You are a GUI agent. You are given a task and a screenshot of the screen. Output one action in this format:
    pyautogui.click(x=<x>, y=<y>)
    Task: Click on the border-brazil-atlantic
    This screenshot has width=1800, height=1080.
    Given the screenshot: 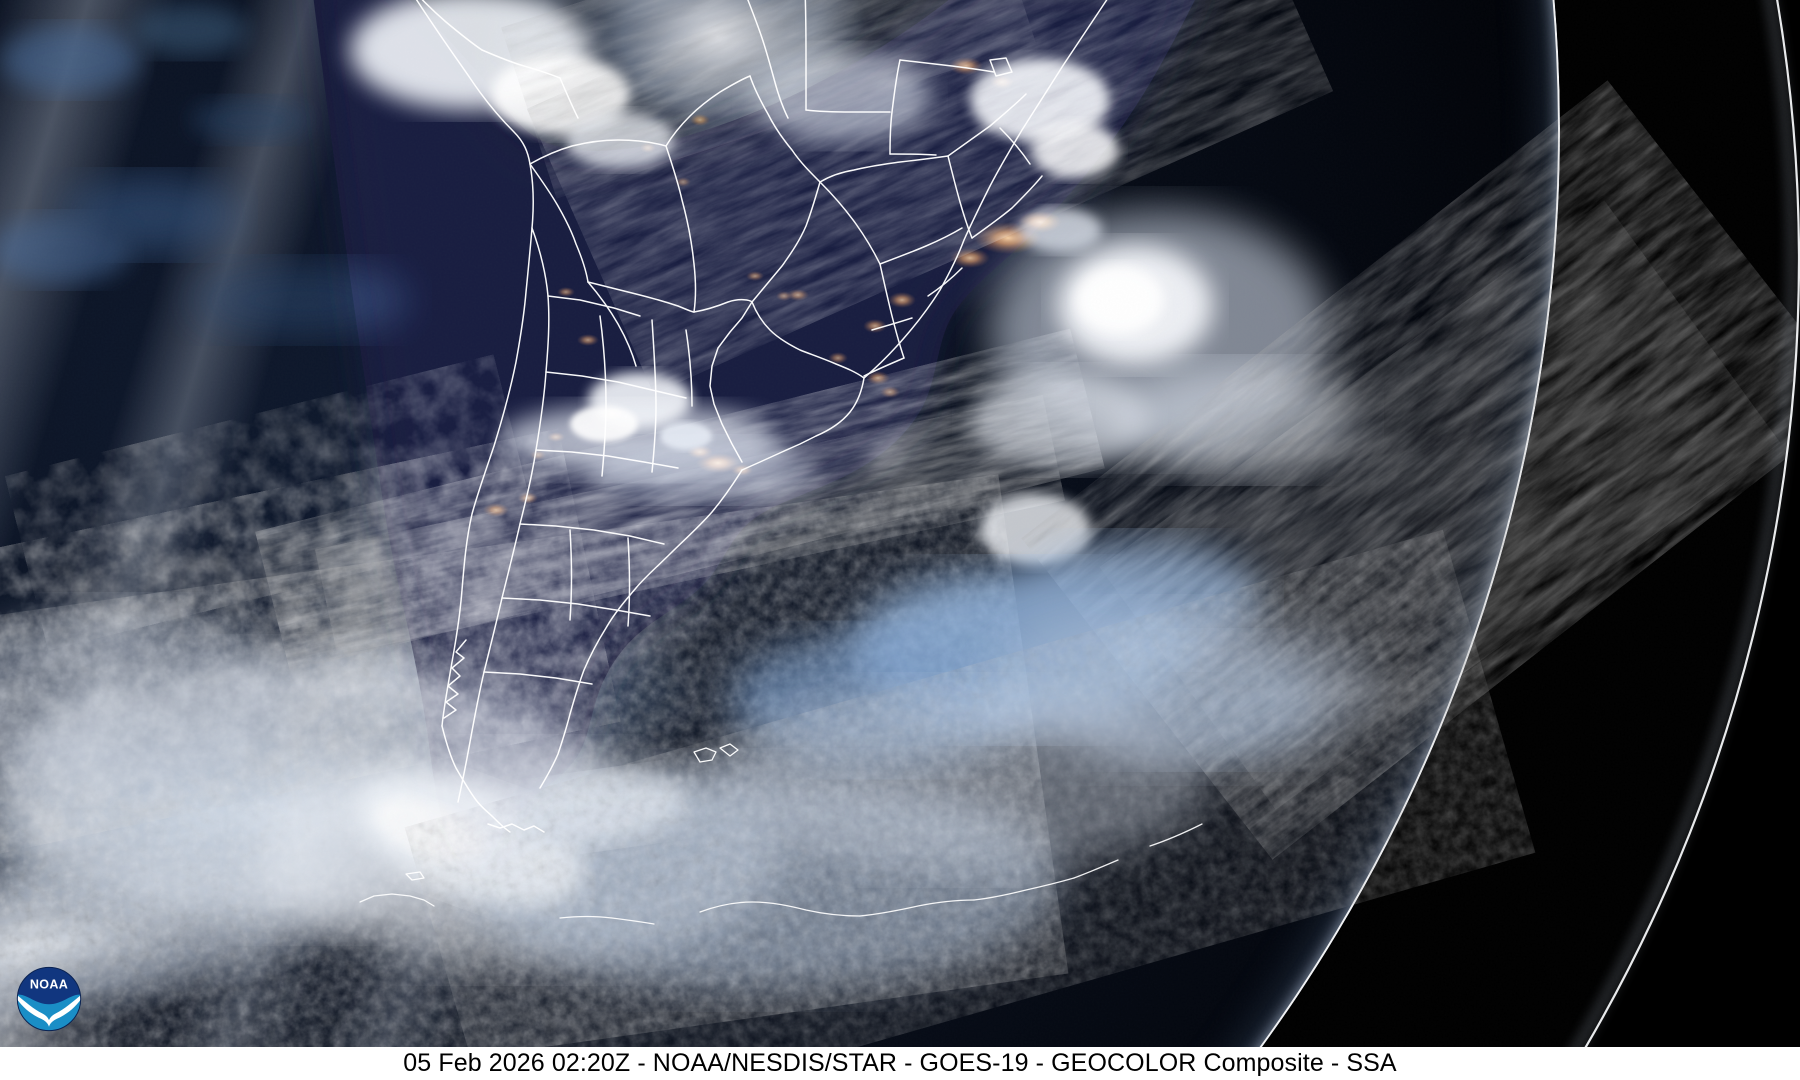 What is the action you would take?
    pyautogui.click(x=999, y=189)
    